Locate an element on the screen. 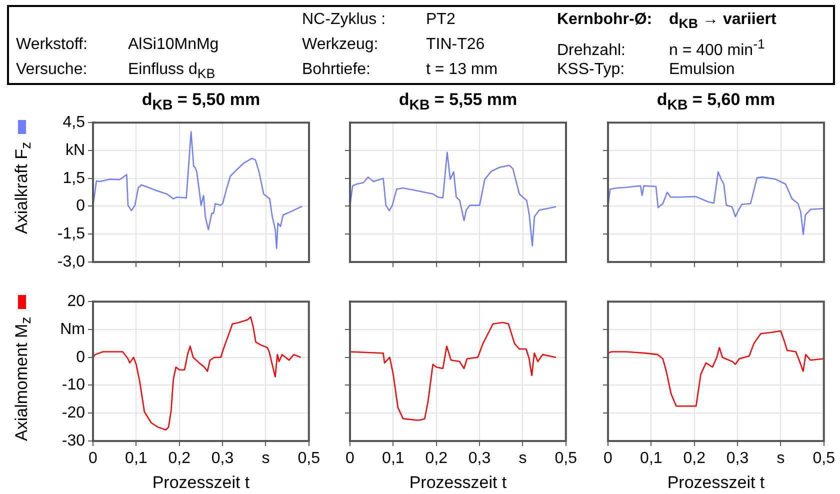 The width and height of the screenshot is (840, 494). text: AlSi10MnMg is located at coordinates (173, 44).